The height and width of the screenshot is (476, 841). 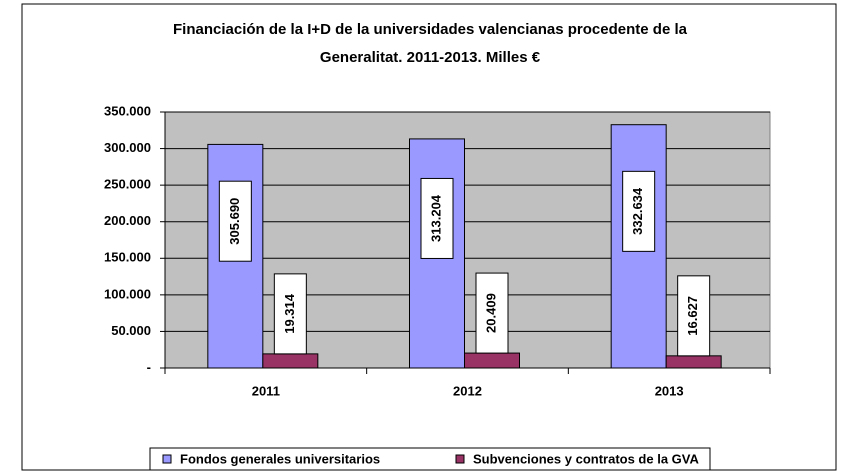 What do you see at coordinates (280, 458) in the screenshot?
I see `legend-label: Fondos generales universitarios` at bounding box center [280, 458].